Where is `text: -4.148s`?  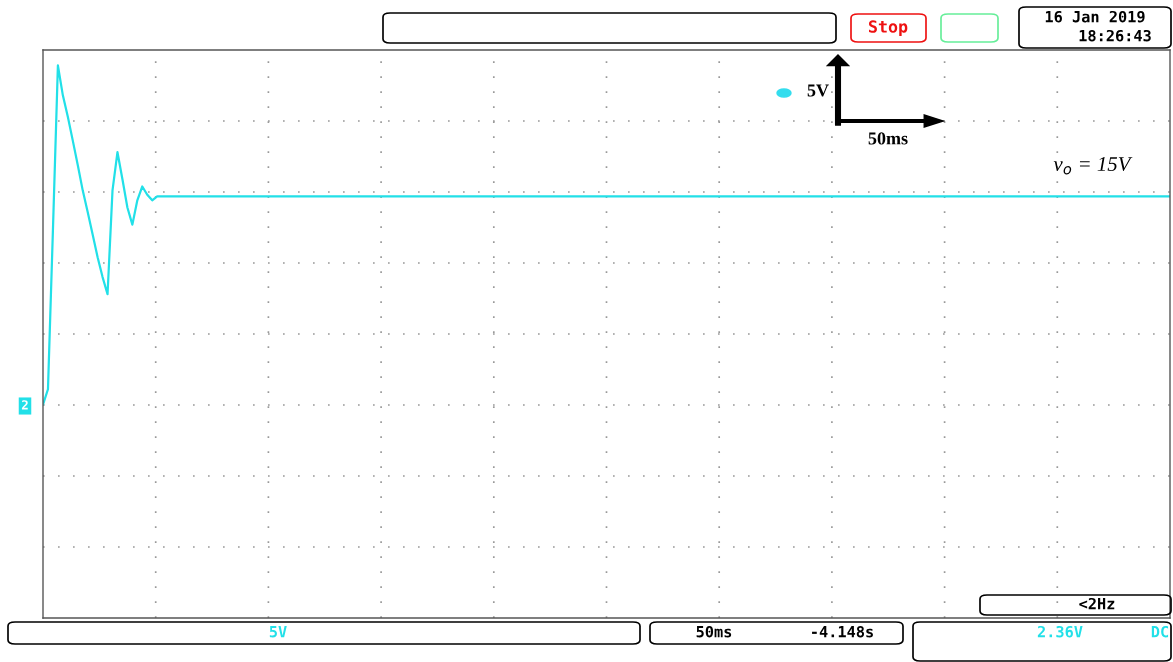
text: -4.148s is located at coordinates (842, 631).